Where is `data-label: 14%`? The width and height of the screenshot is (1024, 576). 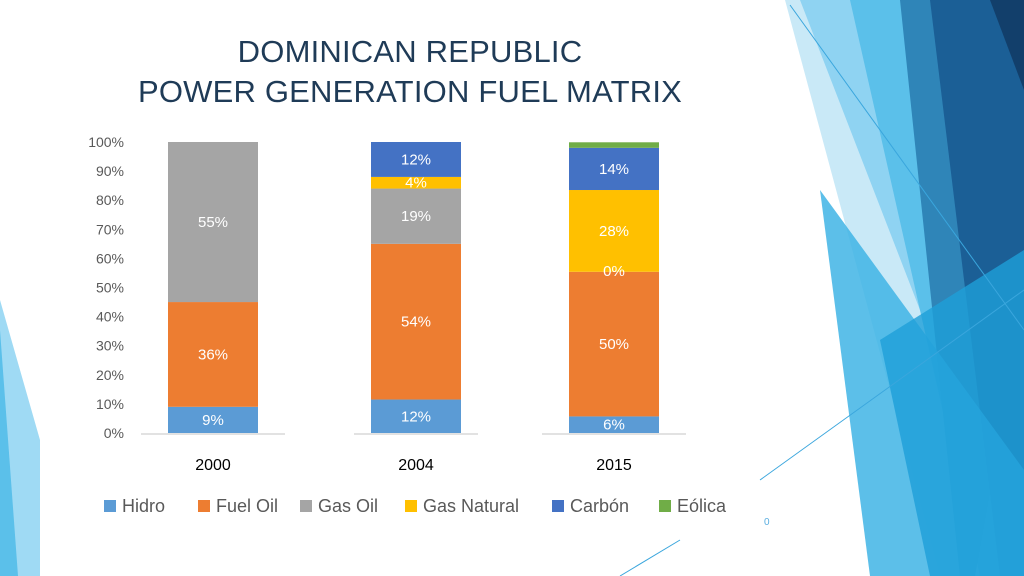
data-label: 14% is located at coordinates (614, 169).